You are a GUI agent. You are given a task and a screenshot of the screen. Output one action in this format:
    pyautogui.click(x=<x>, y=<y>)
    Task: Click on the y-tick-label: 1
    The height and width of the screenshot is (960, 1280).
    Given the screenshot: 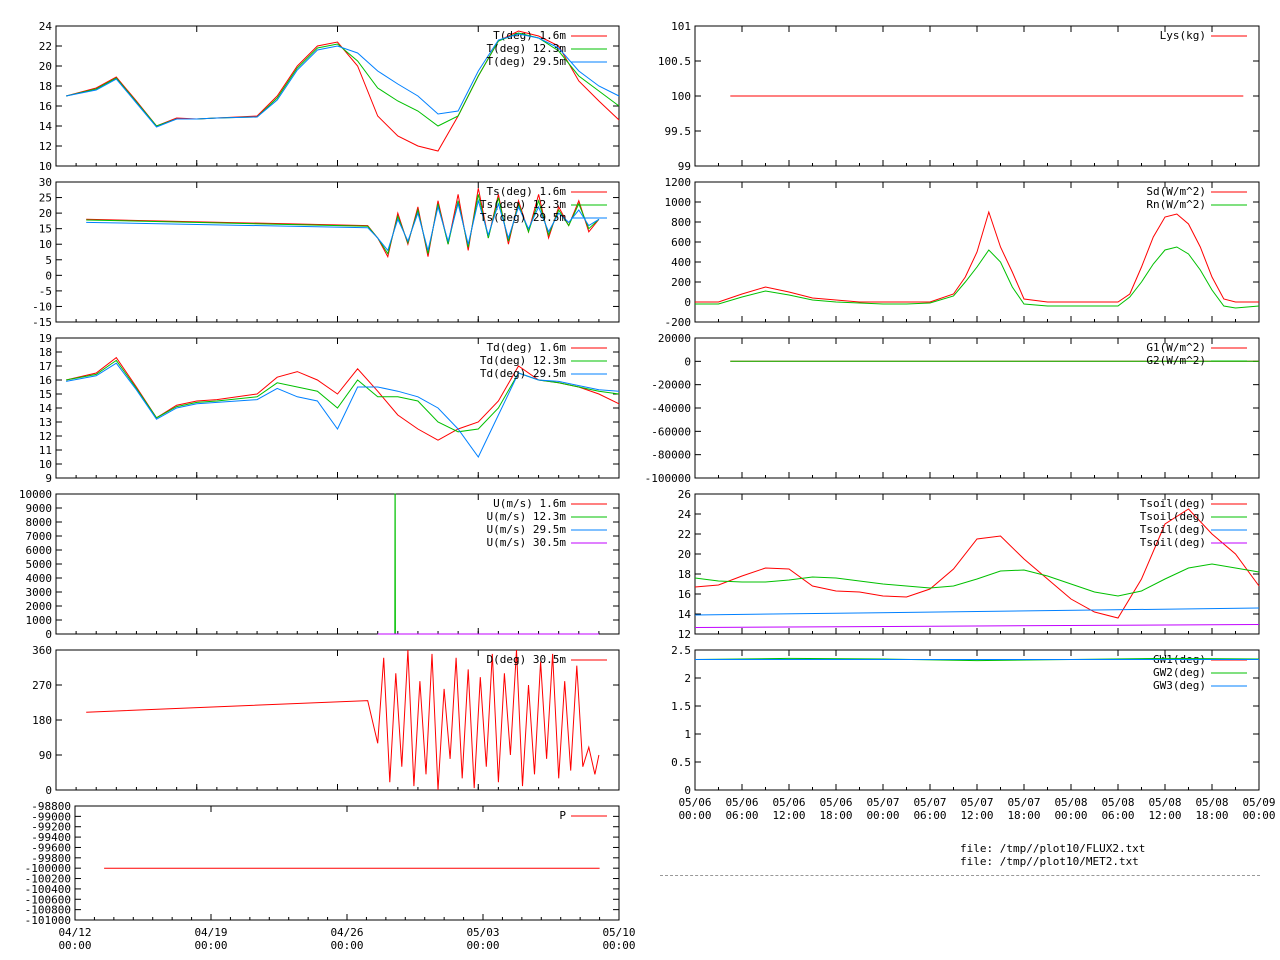 What is the action you would take?
    pyautogui.click(x=687, y=734)
    